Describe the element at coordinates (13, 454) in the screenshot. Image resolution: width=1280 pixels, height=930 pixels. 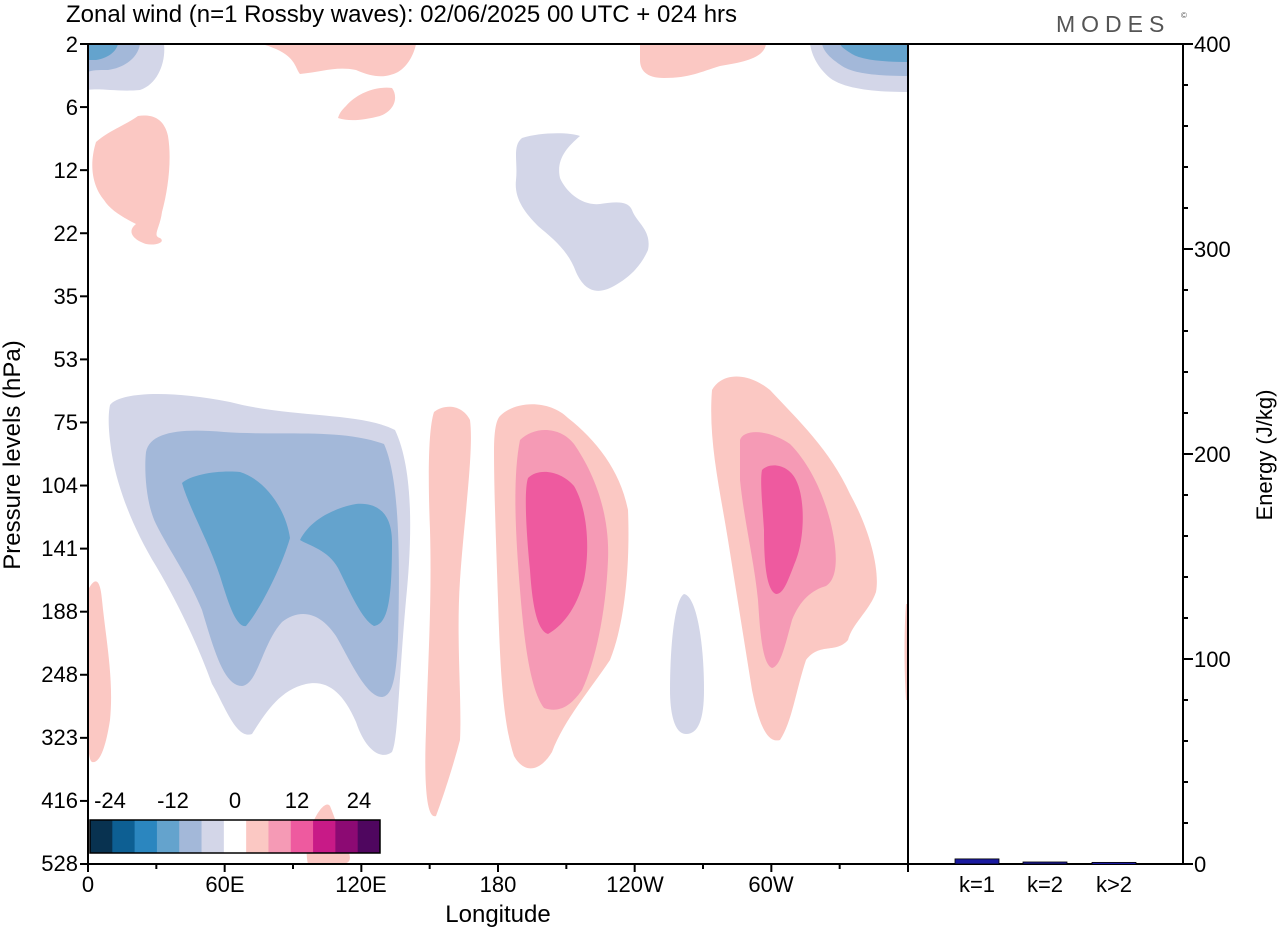
I see `y-axis-label: Pressure levels (hPa)` at that location.